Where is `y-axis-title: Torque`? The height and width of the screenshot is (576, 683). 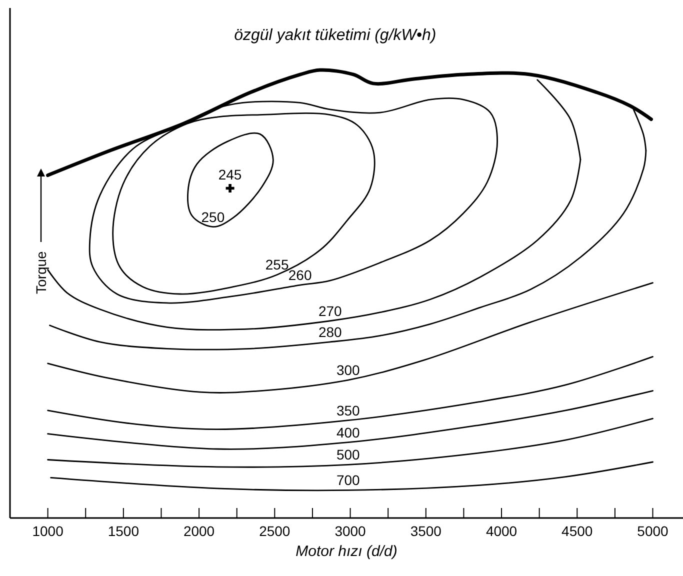 y-axis-title: Torque is located at coordinates (41, 272).